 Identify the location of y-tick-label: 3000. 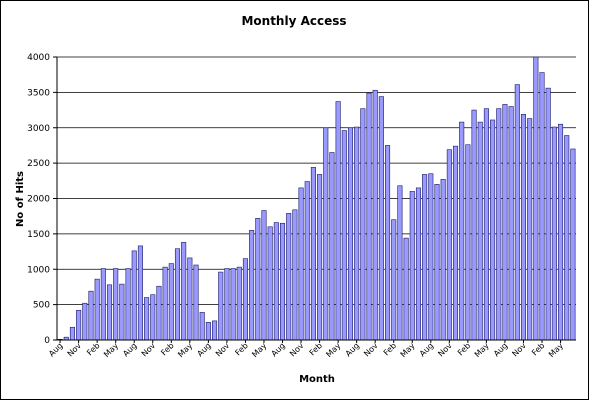
(38, 129).